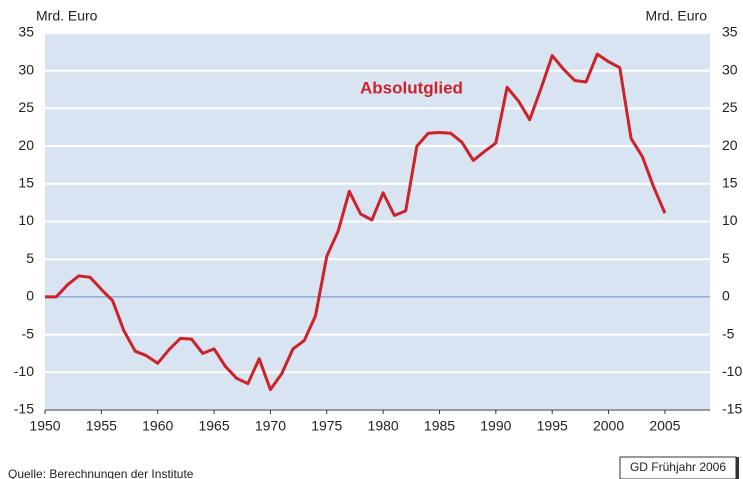  Describe the element at coordinates (730, 69) in the screenshot. I see `y2-tick-label: 30` at that location.